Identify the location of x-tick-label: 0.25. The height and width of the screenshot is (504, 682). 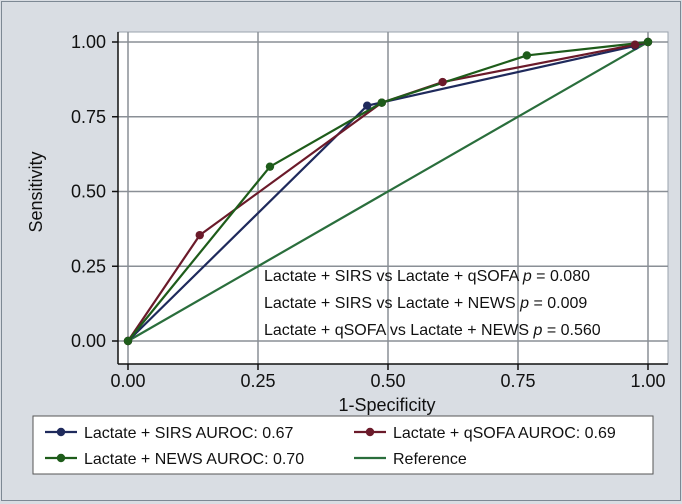
(257, 381).